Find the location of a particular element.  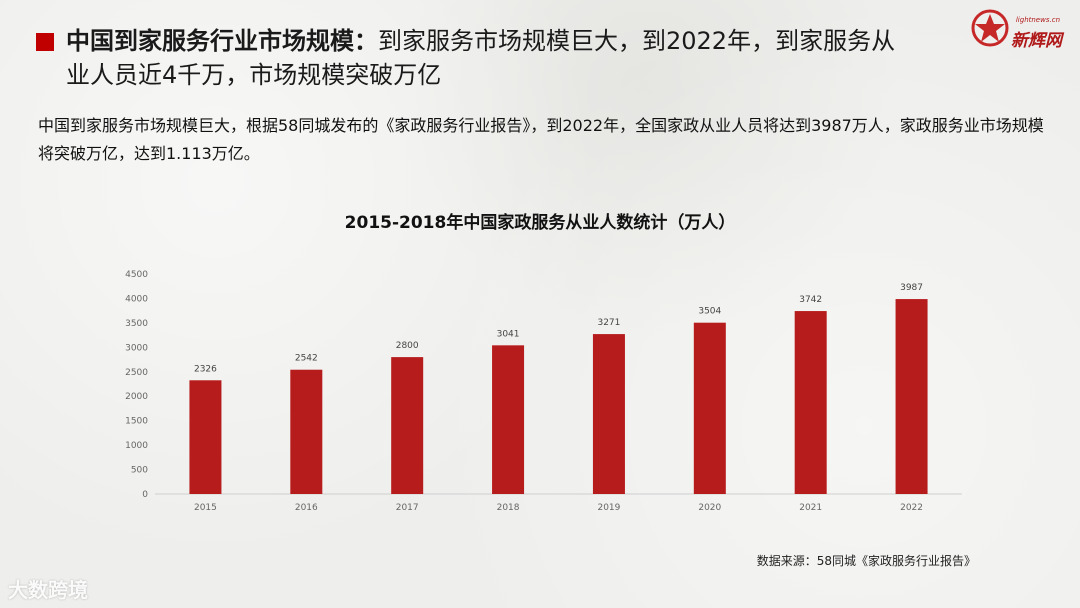

brand-subtitle: lightnews.cn is located at coordinates (1037, 20).